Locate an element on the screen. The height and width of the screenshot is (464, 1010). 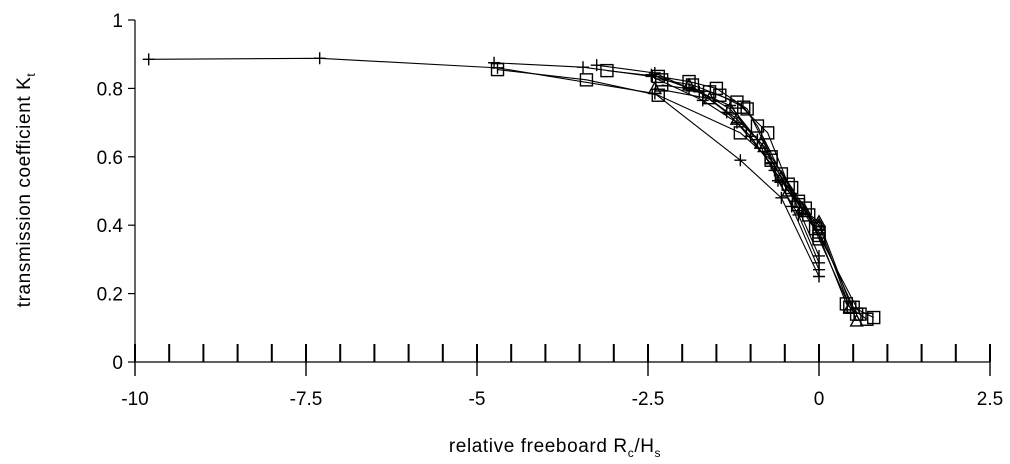
x-tick-label: -5 is located at coordinates (477, 399).